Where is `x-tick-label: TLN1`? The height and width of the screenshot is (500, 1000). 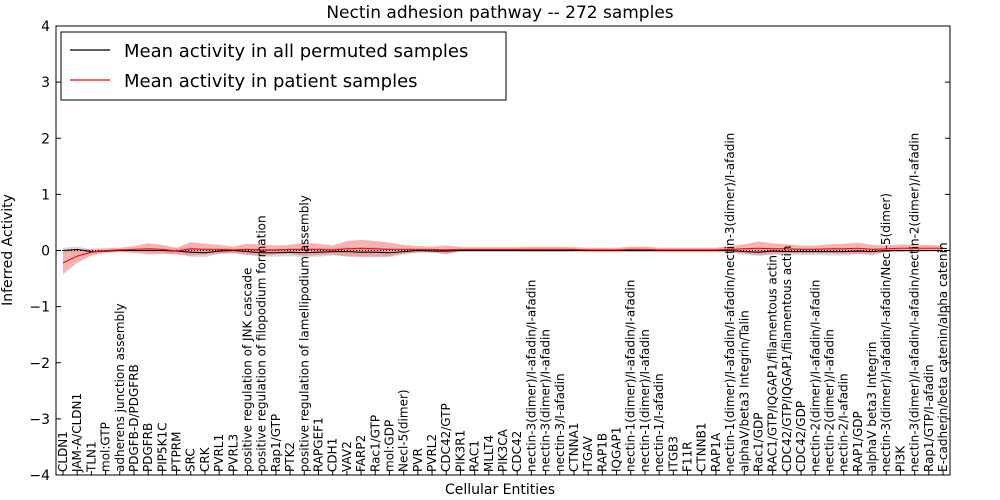 x-tick-label: TLN1 is located at coordinates (91, 457).